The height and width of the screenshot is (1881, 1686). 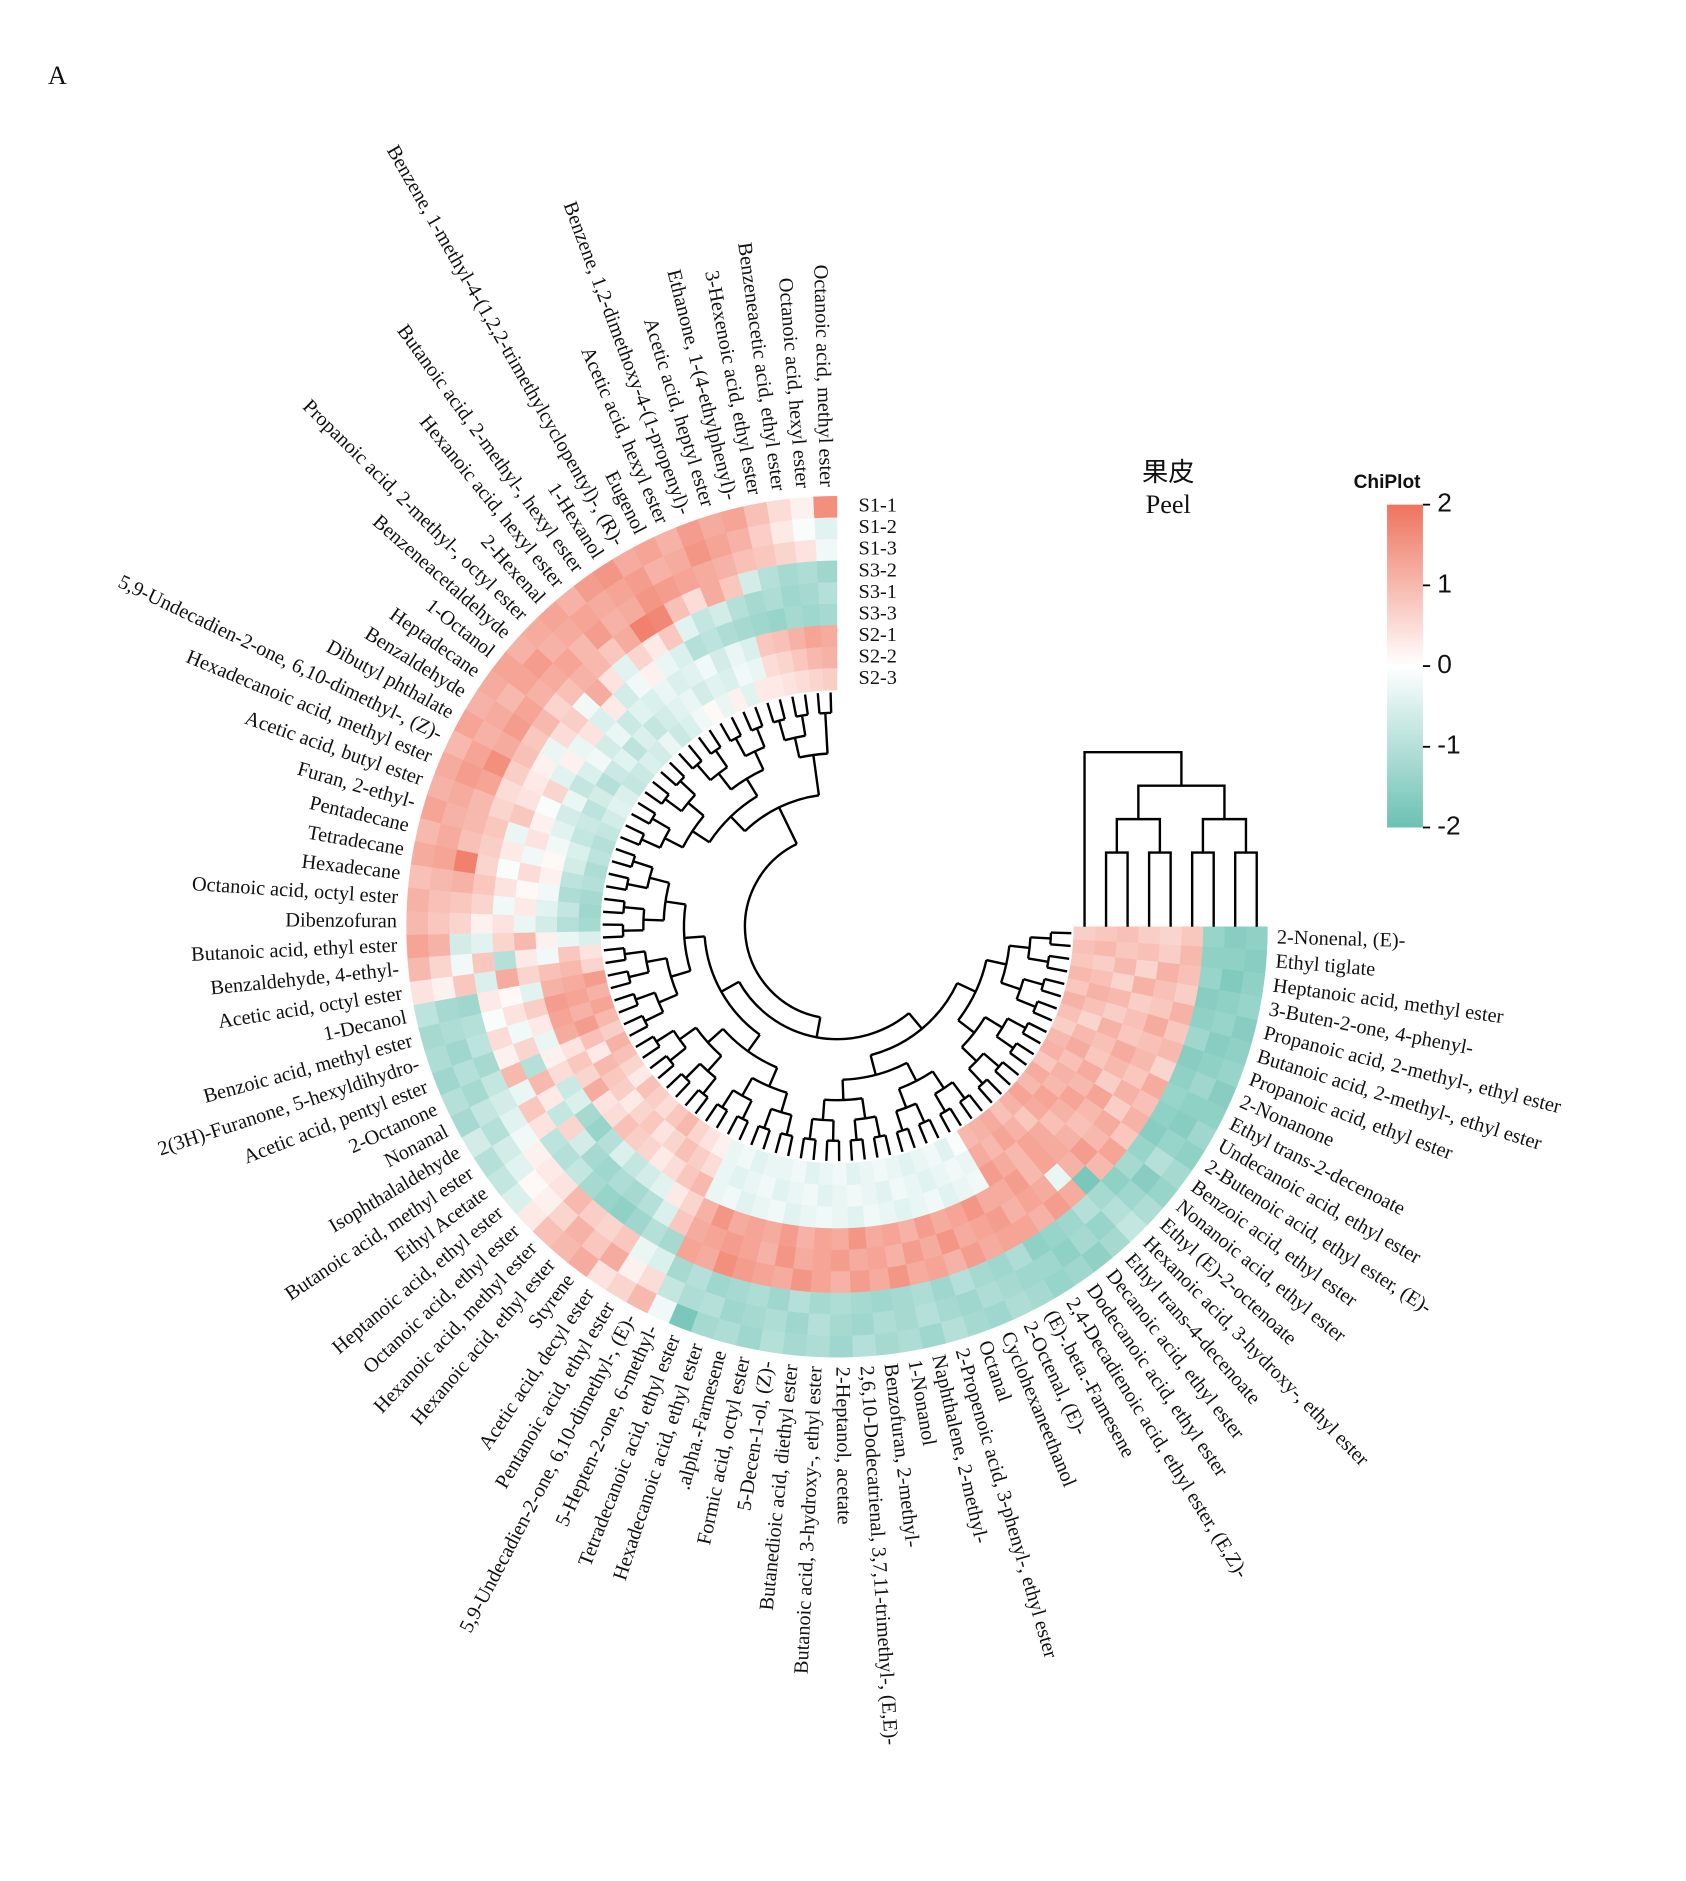 What do you see at coordinates (1168, 472) in the screenshot?
I see `chart-title: 果皮` at bounding box center [1168, 472].